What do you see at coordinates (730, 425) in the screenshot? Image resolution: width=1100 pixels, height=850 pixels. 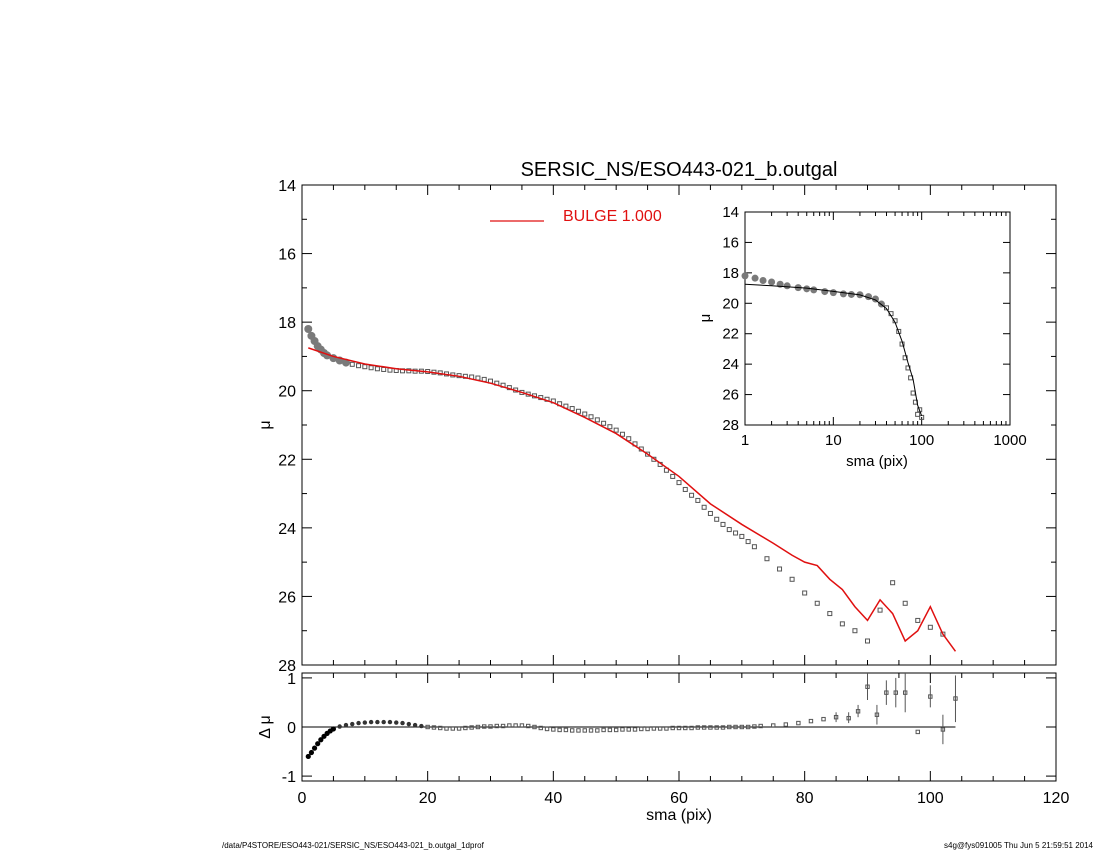 I see `inset-y-tick-label: 28` at bounding box center [730, 425].